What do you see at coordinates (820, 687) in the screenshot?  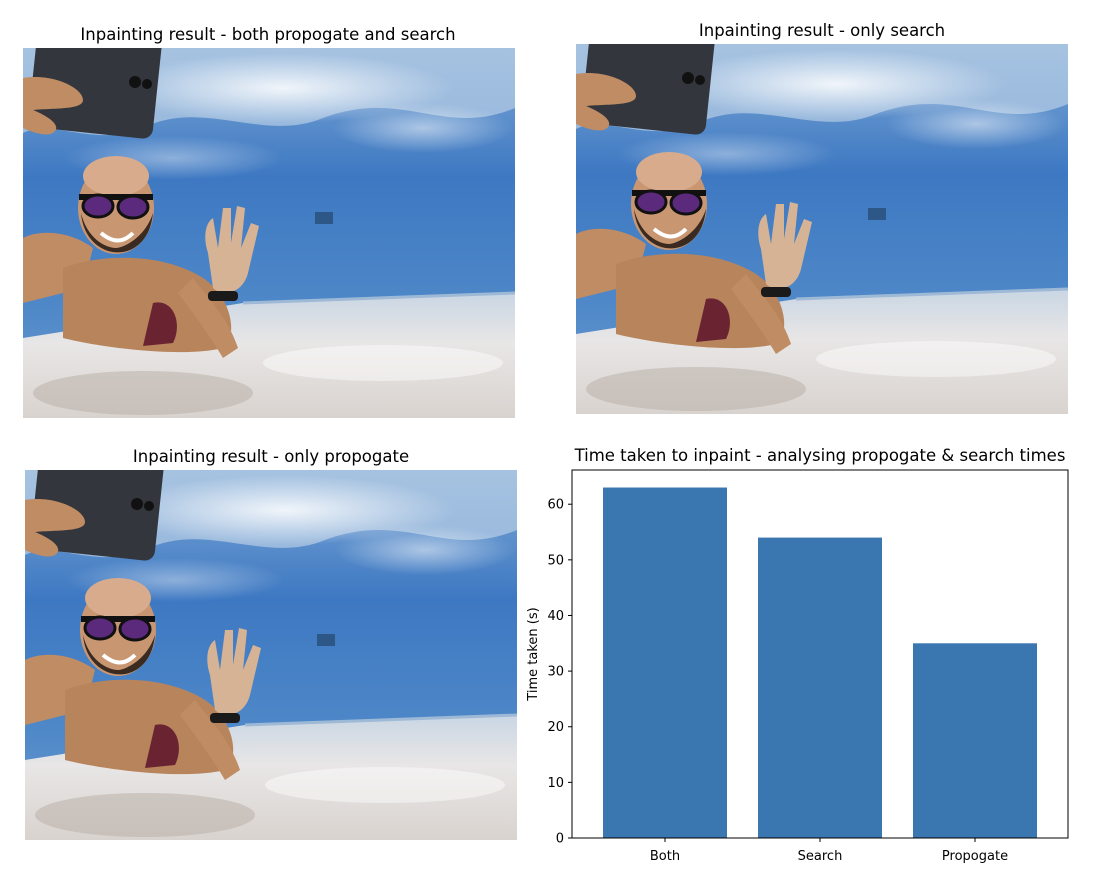 I see `bar-search` at bounding box center [820, 687].